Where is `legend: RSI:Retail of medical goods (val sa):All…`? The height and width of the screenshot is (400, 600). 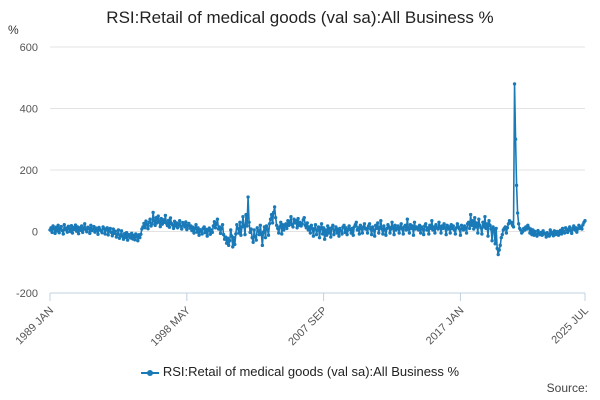
legend: RSI:Retail of medical goods (val sa):All… is located at coordinates (300, 371).